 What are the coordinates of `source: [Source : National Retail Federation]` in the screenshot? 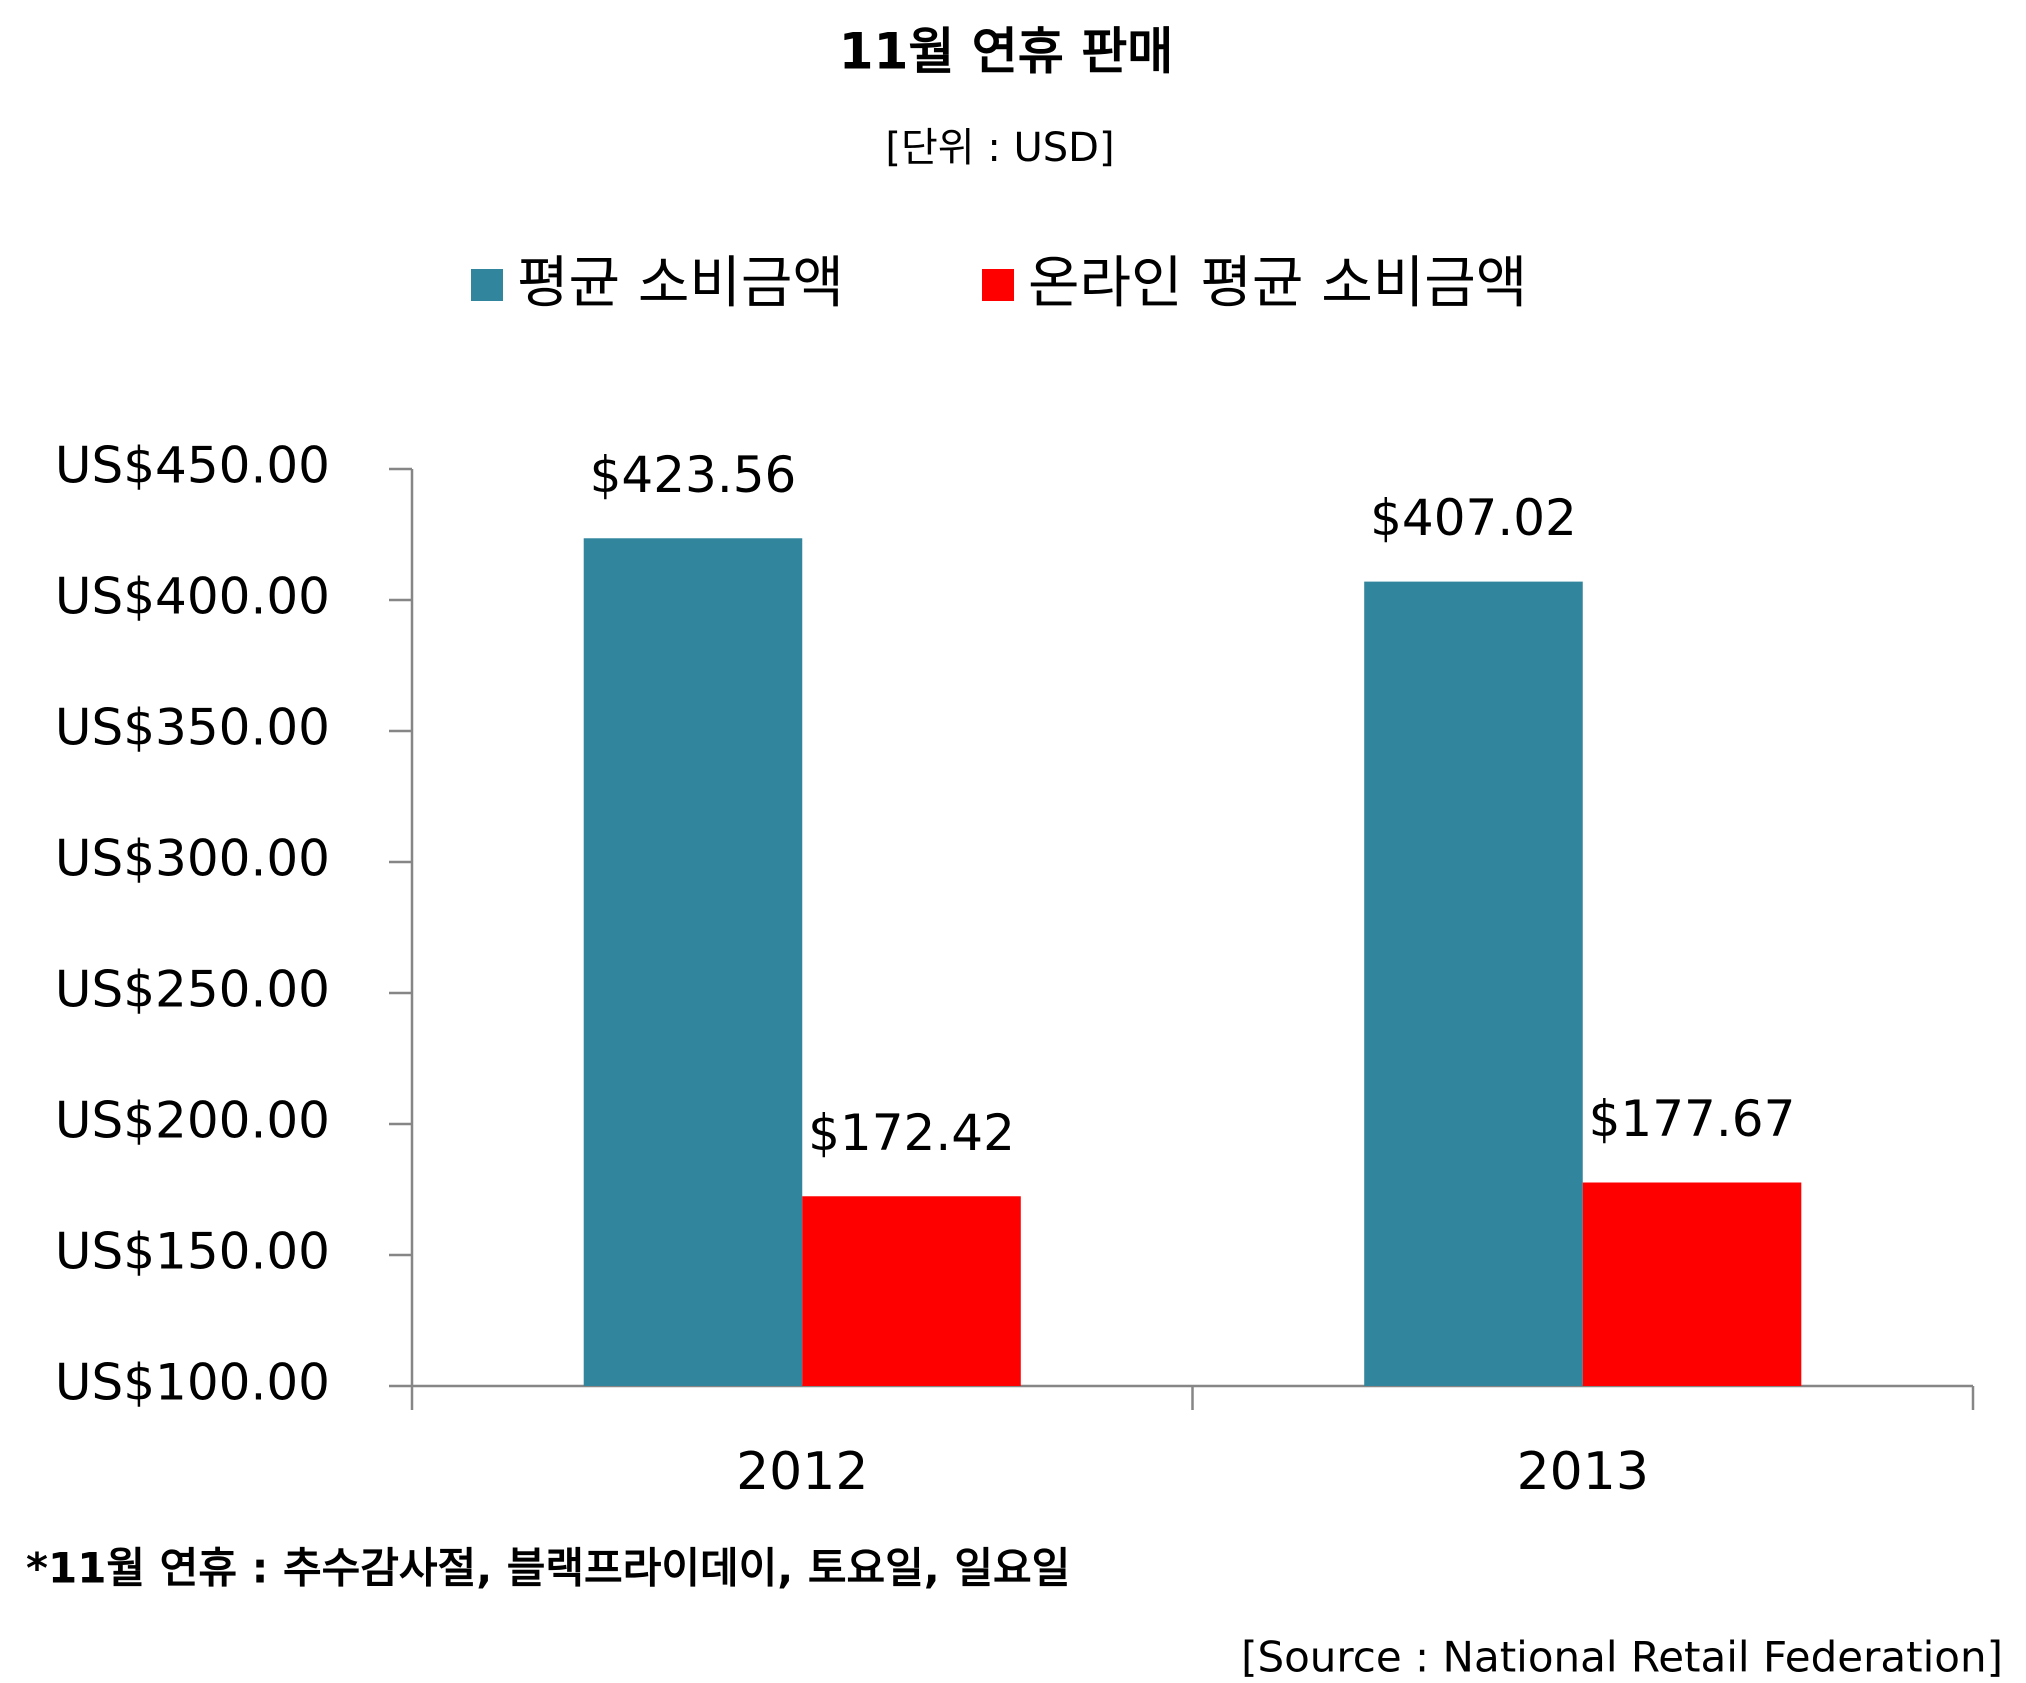 It's located at (1622, 1657).